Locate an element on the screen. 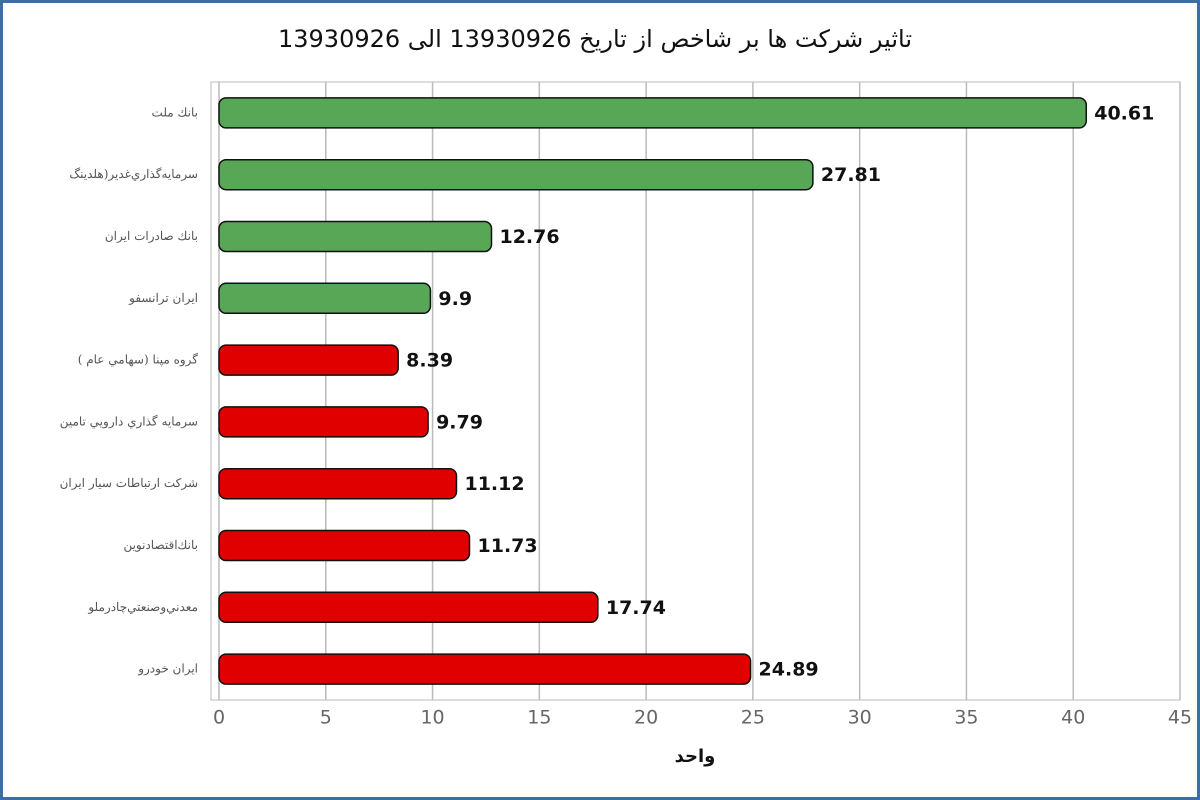 The height and width of the screenshot is (800, 1200). value-label: 27.81 is located at coordinates (851, 175).